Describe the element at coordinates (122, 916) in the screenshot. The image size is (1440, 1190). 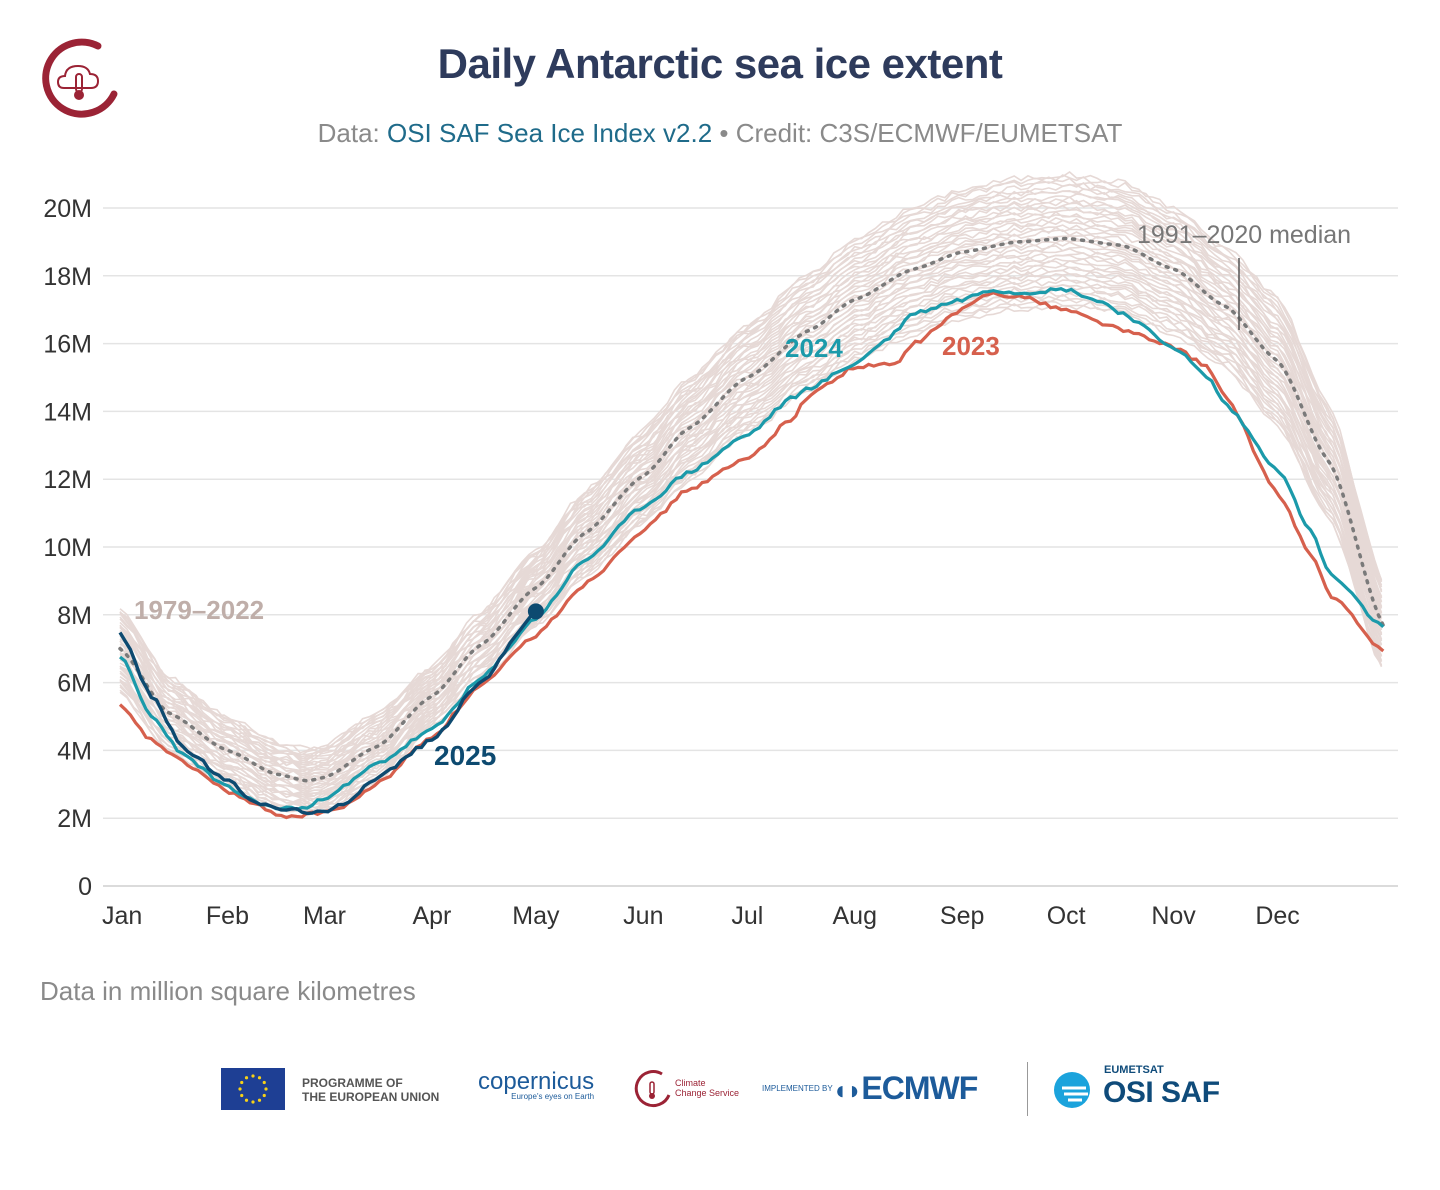
I see `x-tick-label: Jan` at that location.